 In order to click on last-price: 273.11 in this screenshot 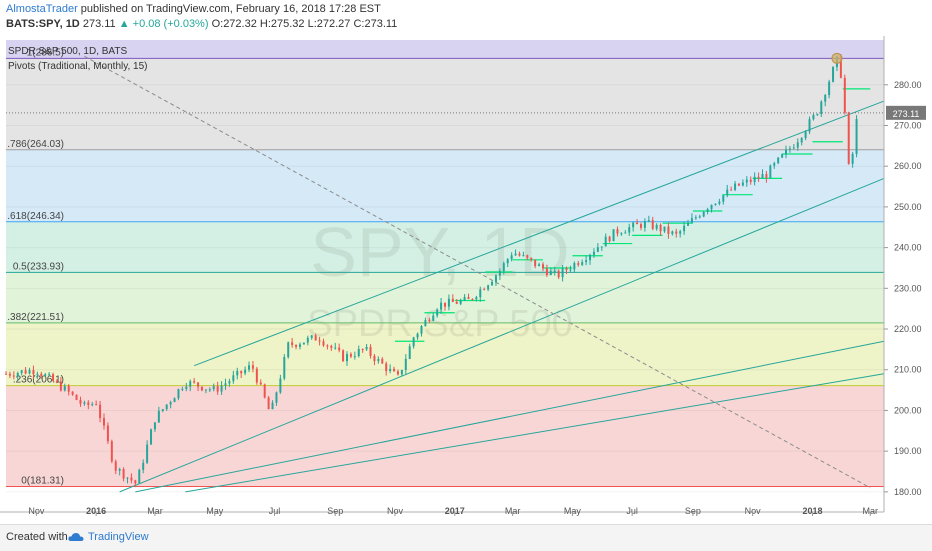, I will do `click(99, 24)`.